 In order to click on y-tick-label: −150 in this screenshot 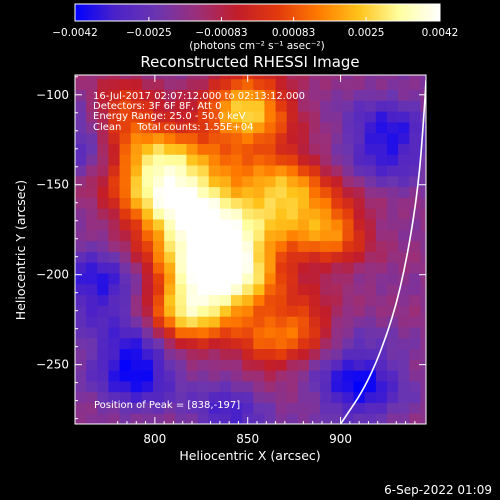, I will do `click(52, 185)`.